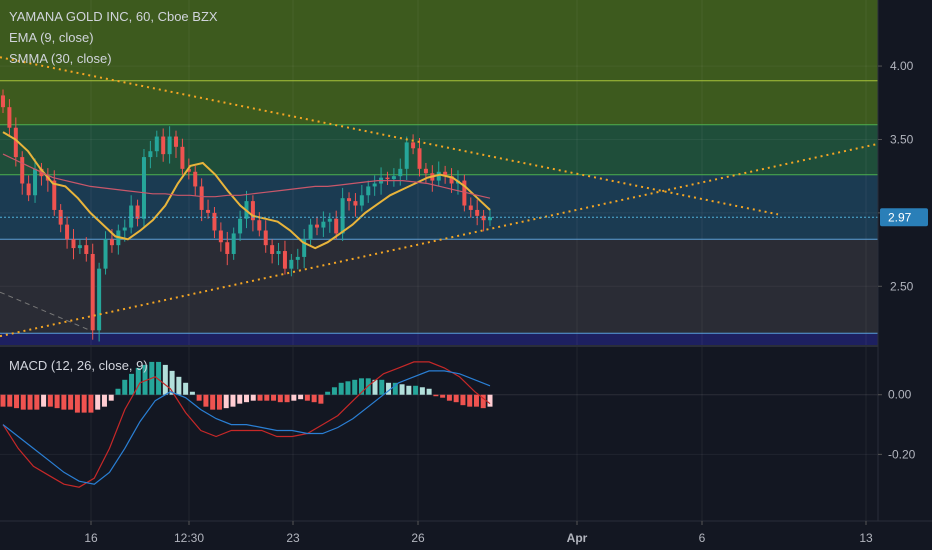  What do you see at coordinates (60, 58) in the screenshot?
I see `smma-legend: SMMA (30, close)` at bounding box center [60, 58].